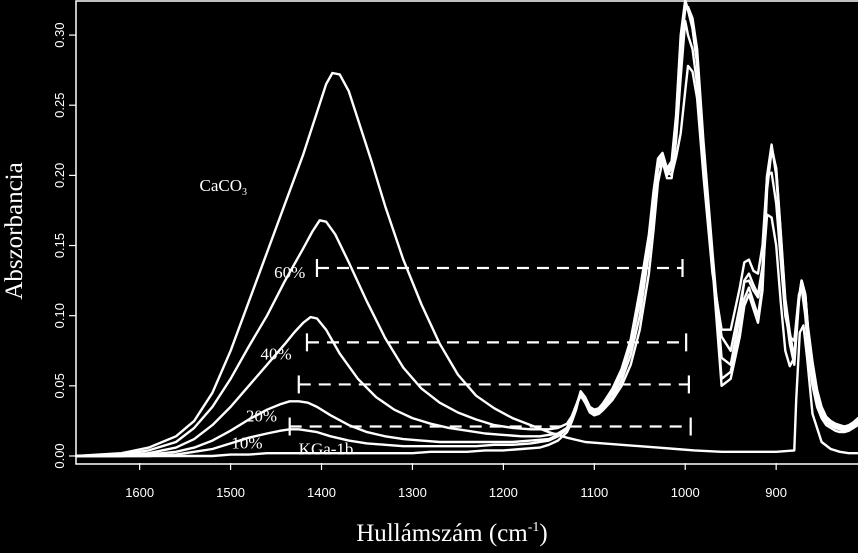  What do you see at coordinates (456, 481) in the screenshot?
I see `x-axis: 1600 1500 1400 1300 1200 1100 1000 900` at bounding box center [456, 481].